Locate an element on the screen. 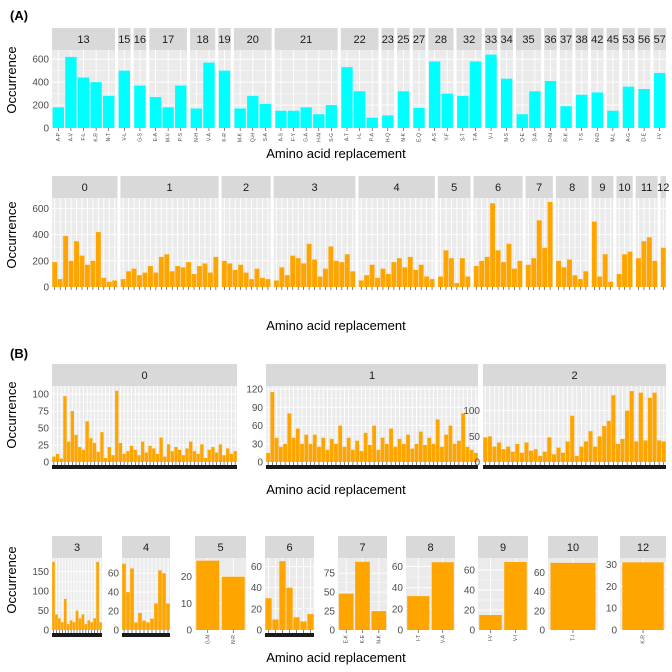 The height and width of the screenshot is (672, 672). x-tick-label: H-Q is located at coordinates (388, 137).